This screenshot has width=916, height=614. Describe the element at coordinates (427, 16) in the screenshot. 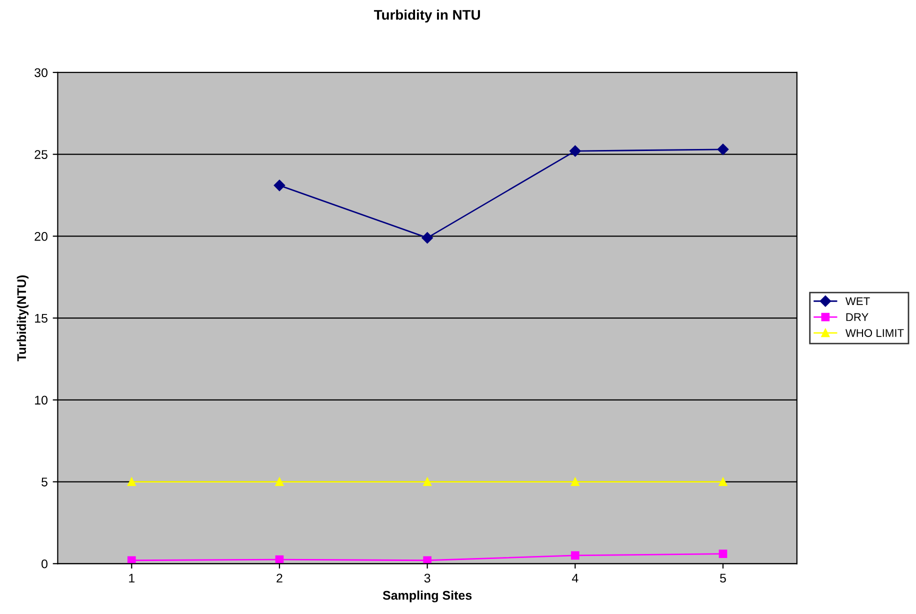

I see `chart-title: Turbidity in NTU` at that location.